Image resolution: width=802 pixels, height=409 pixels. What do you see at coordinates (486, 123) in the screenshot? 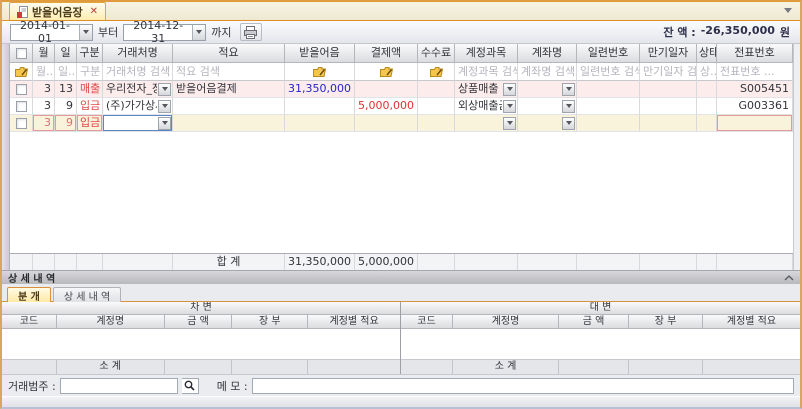
I see `cell-account` at bounding box center [486, 123].